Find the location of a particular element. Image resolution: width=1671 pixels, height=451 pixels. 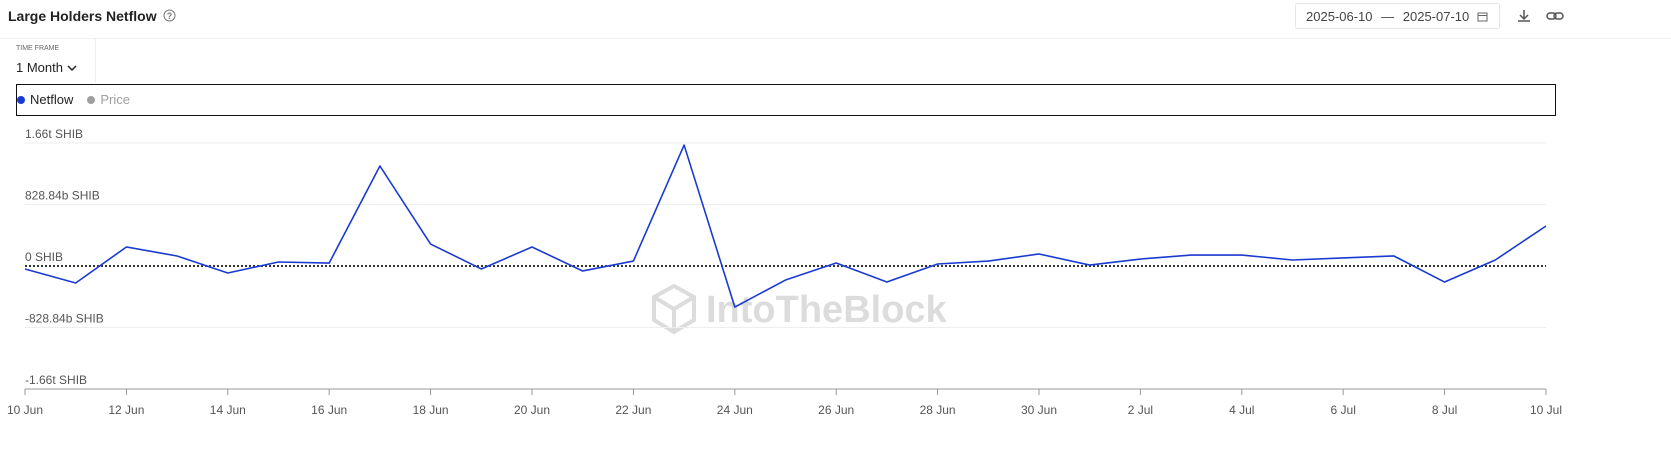

date-start: 2025-06-10 is located at coordinates (1339, 16).